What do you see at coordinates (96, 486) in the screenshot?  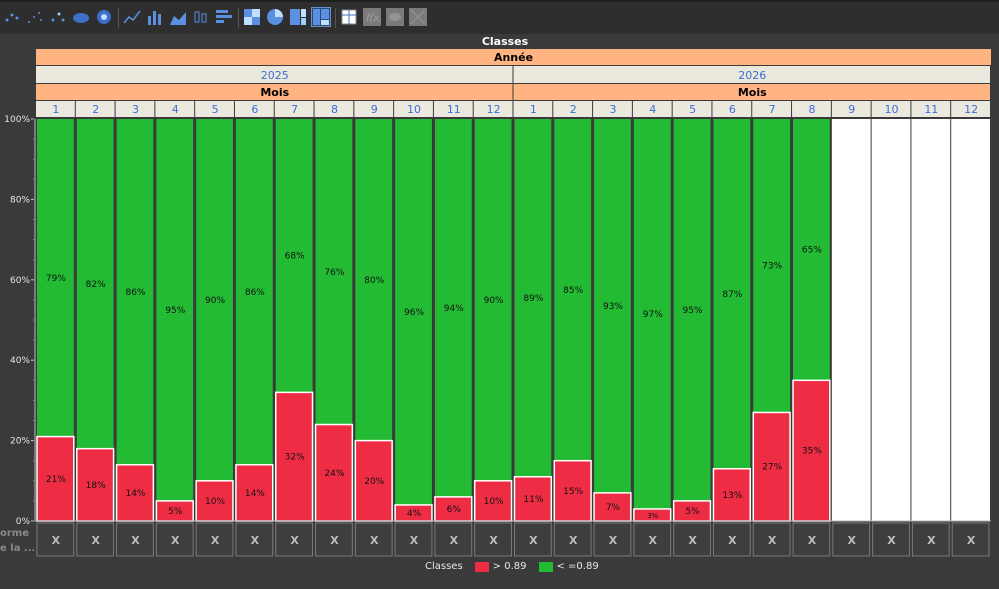 I see `data-label-red: 18%` at bounding box center [96, 486].